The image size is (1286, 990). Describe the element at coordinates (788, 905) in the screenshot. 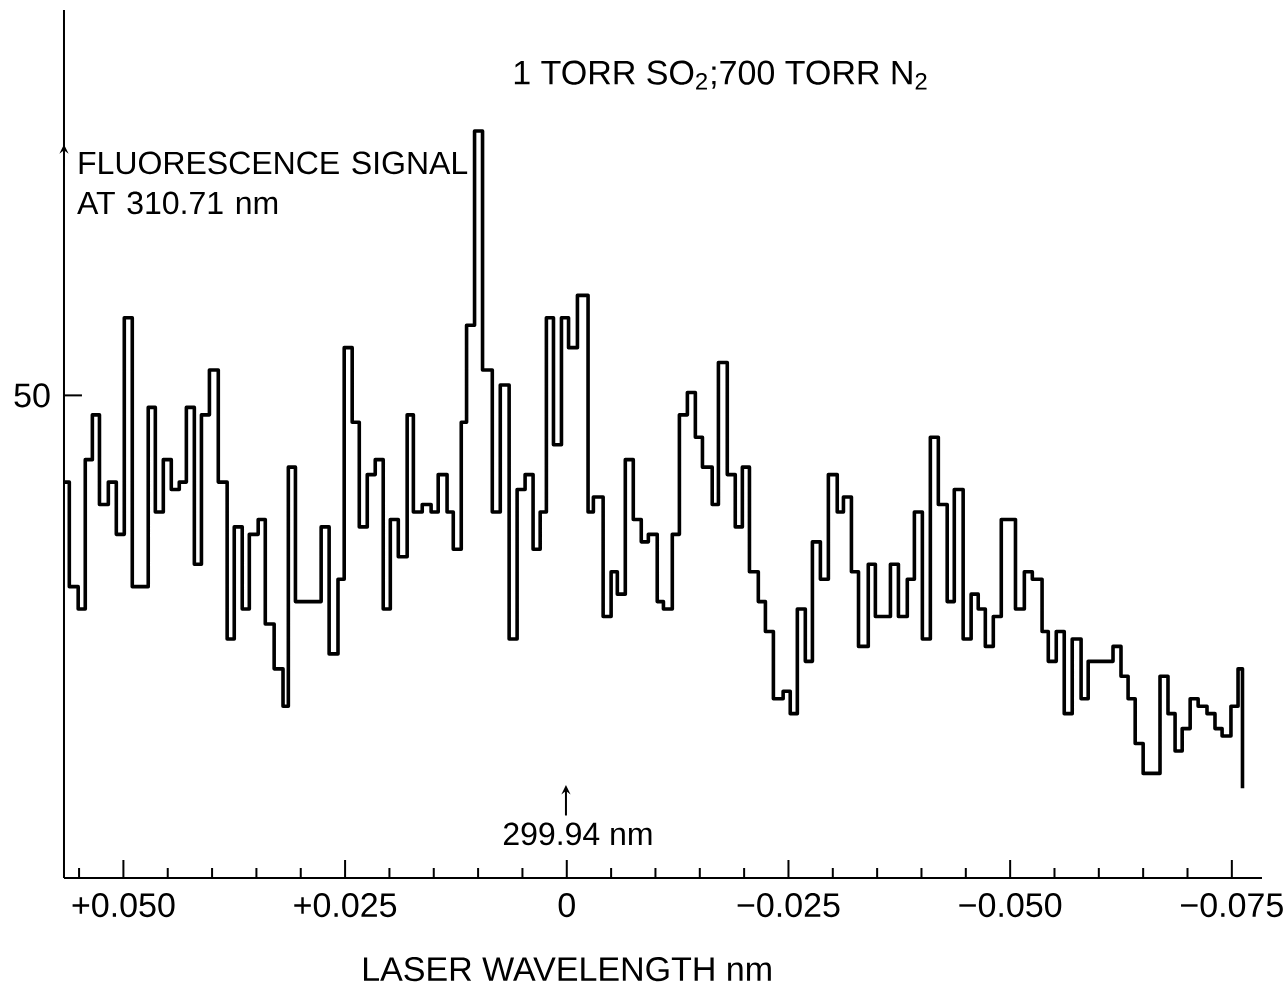

I see `x-tick-label: −0.025` at that location.